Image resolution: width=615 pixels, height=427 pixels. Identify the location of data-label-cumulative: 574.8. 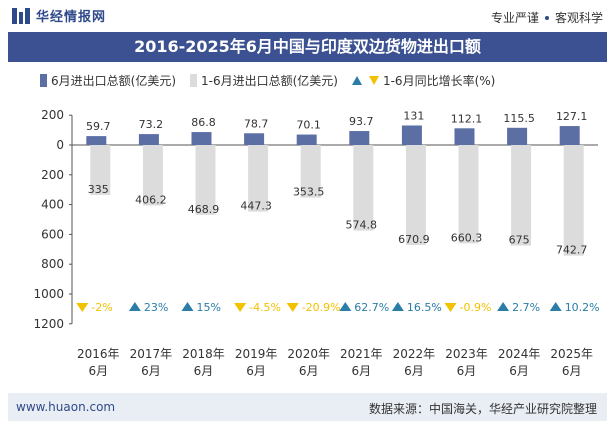
(362, 225).